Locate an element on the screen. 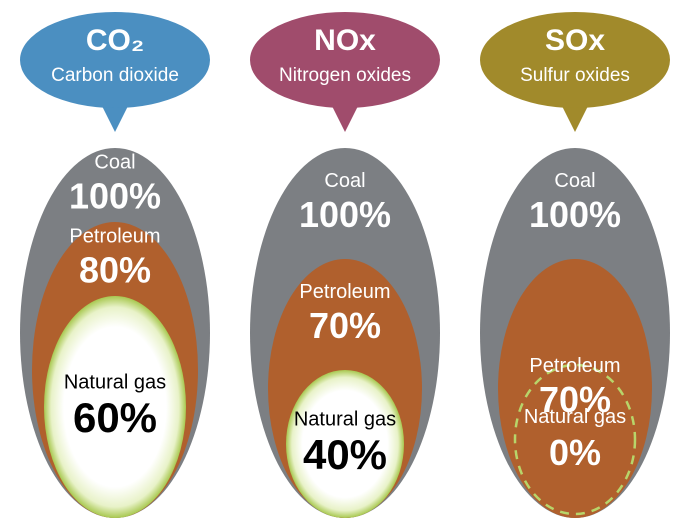 This screenshot has height=525, width=690. value-label: 60% is located at coordinates (115, 417).